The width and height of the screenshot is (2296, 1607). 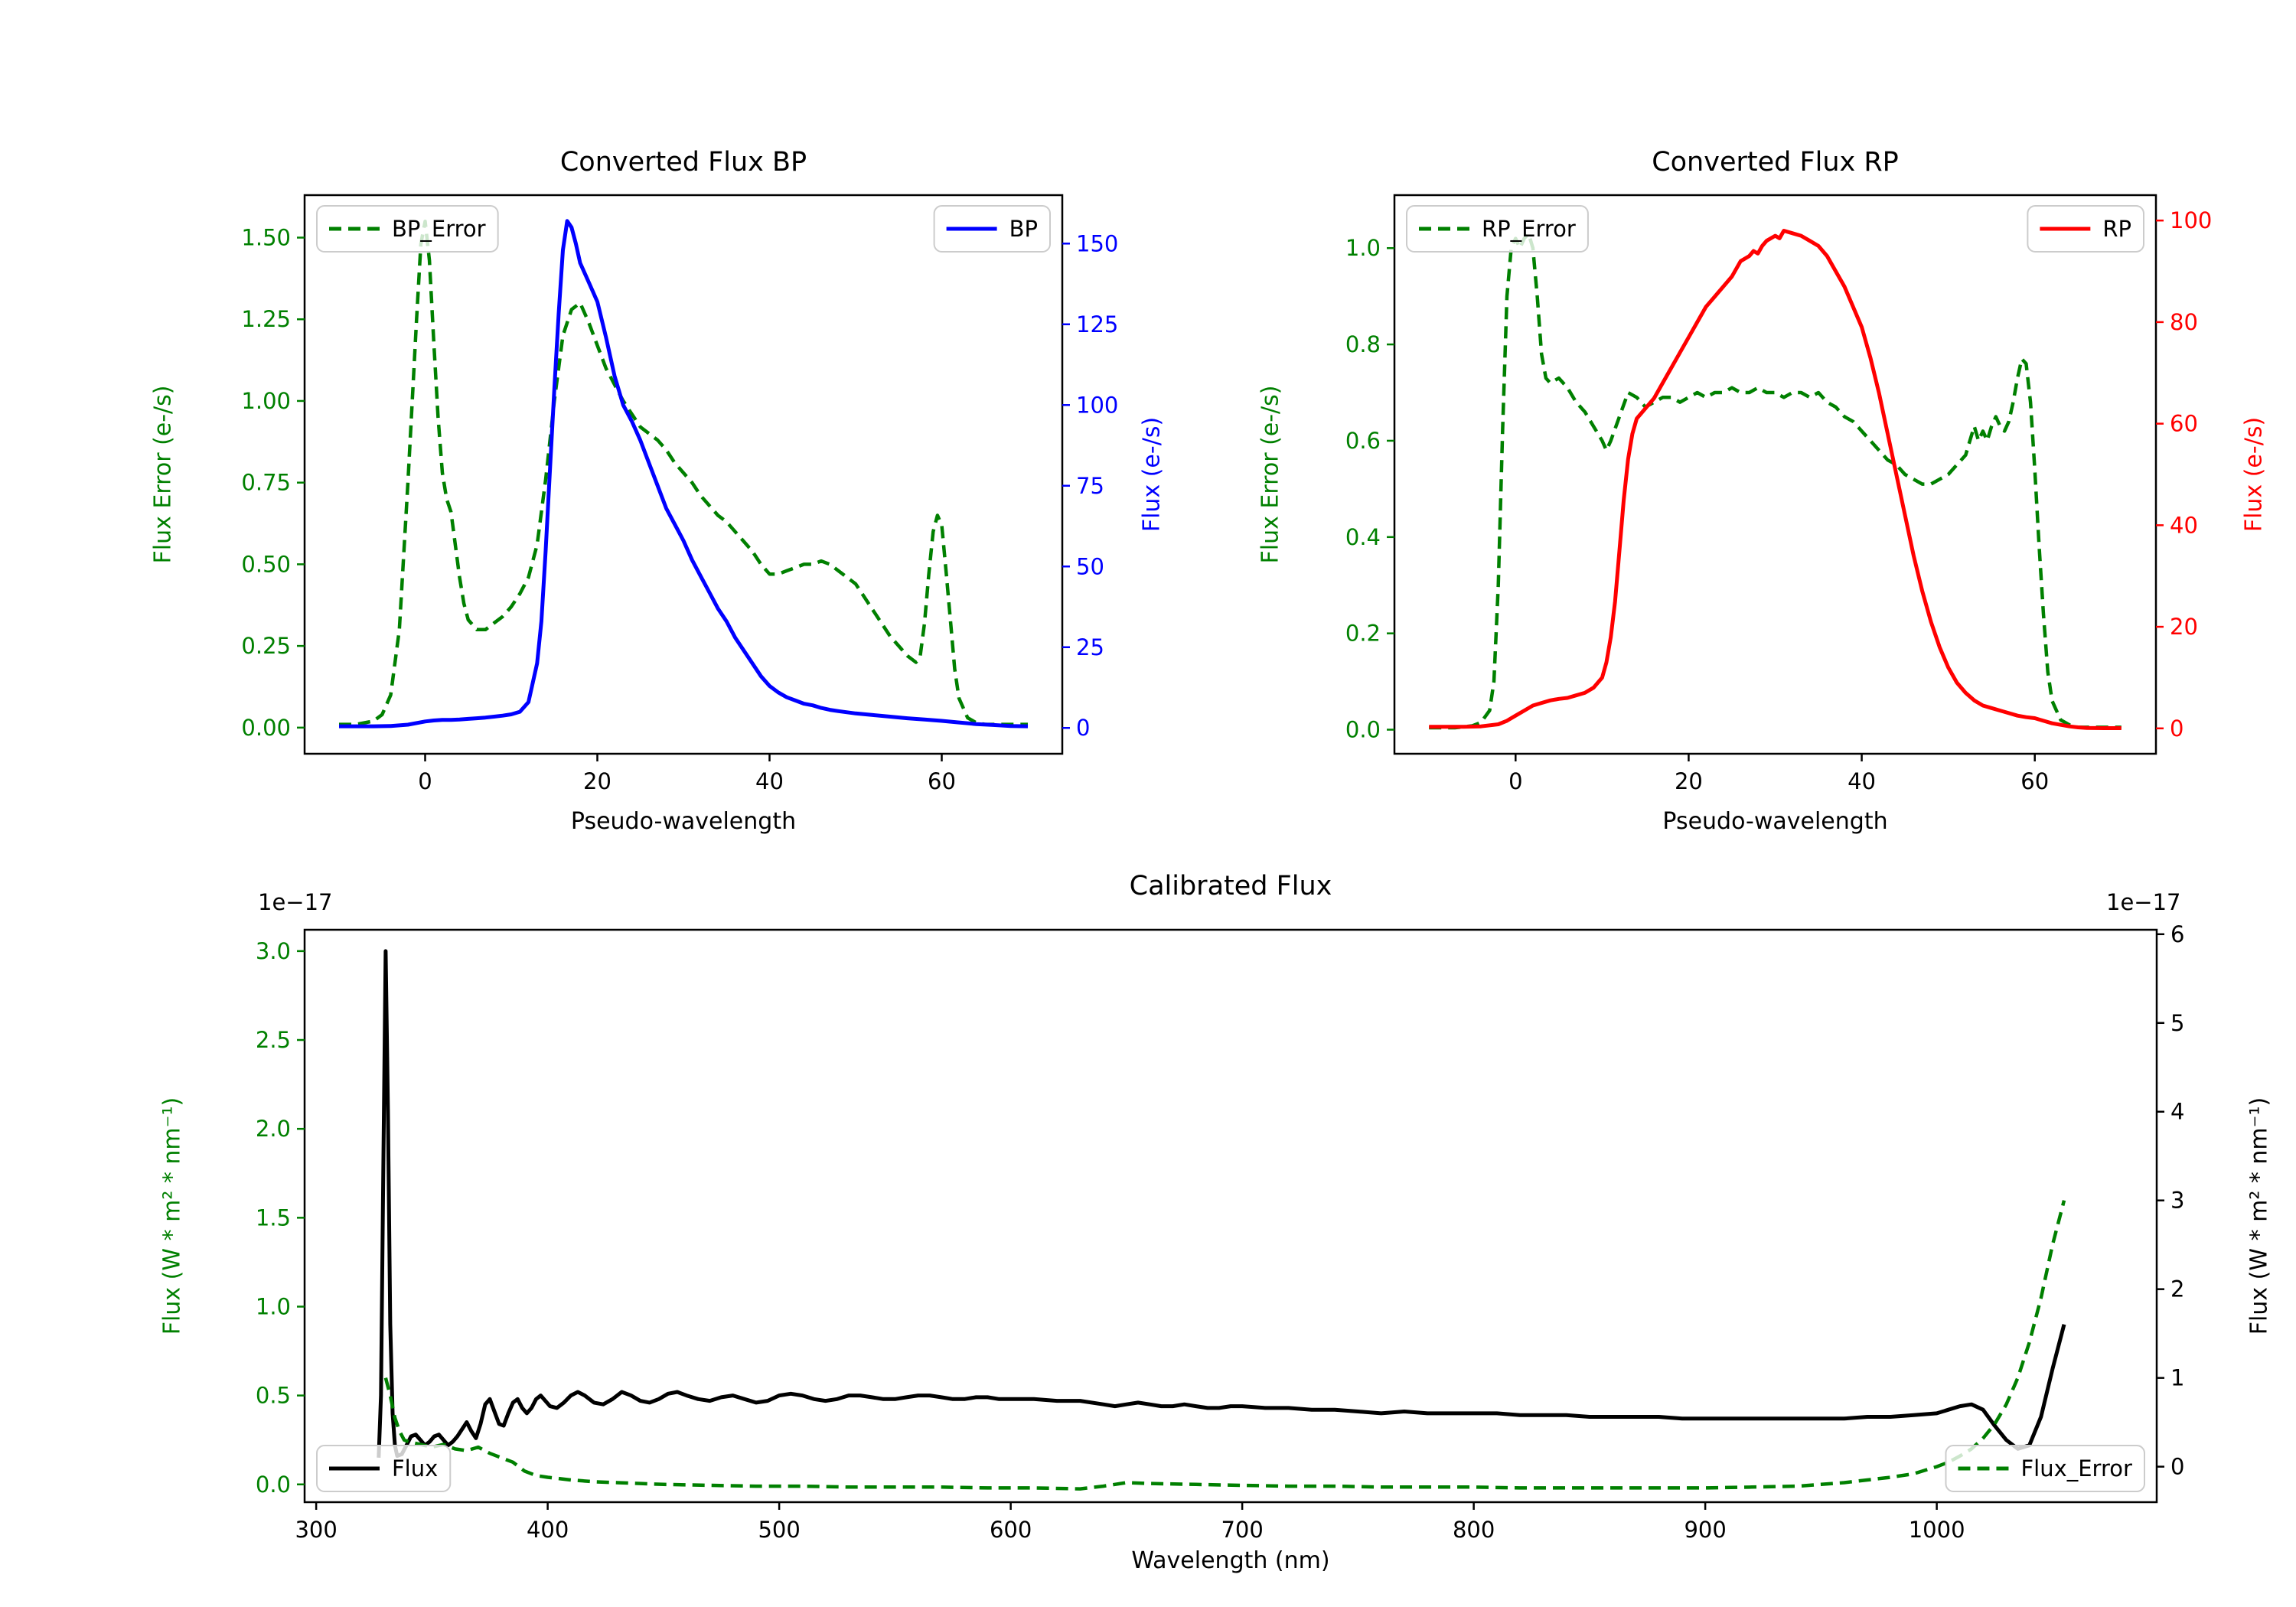 I want to click on axes-spines-rp, so click(x=1775, y=474).